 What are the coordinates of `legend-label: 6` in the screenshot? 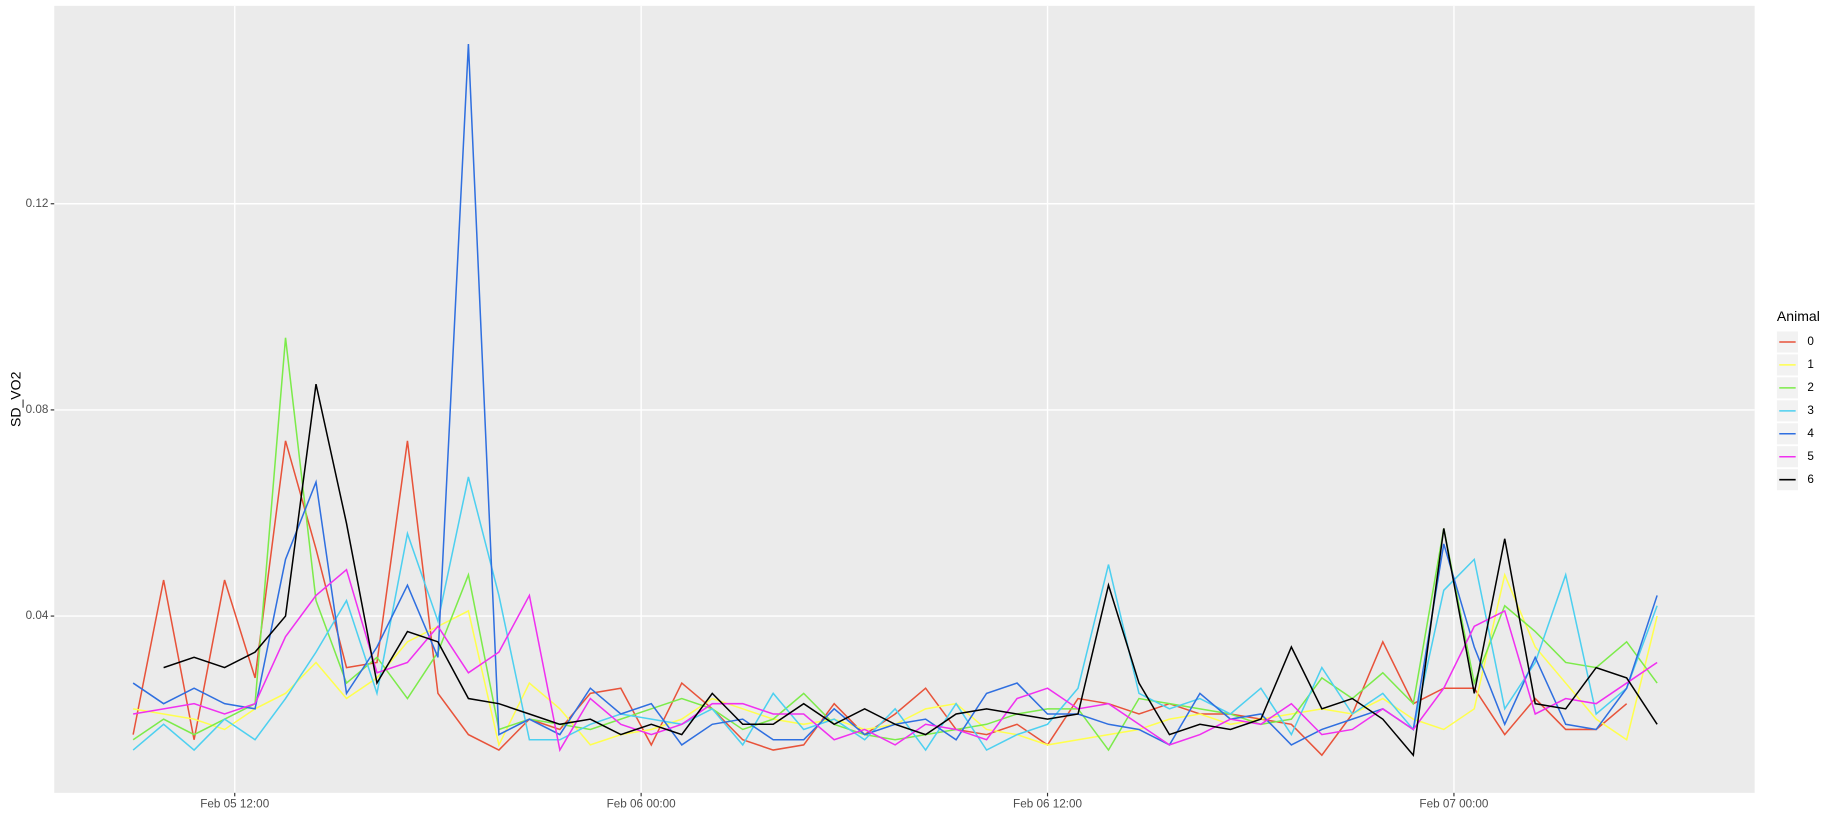 It's located at (1810, 479).